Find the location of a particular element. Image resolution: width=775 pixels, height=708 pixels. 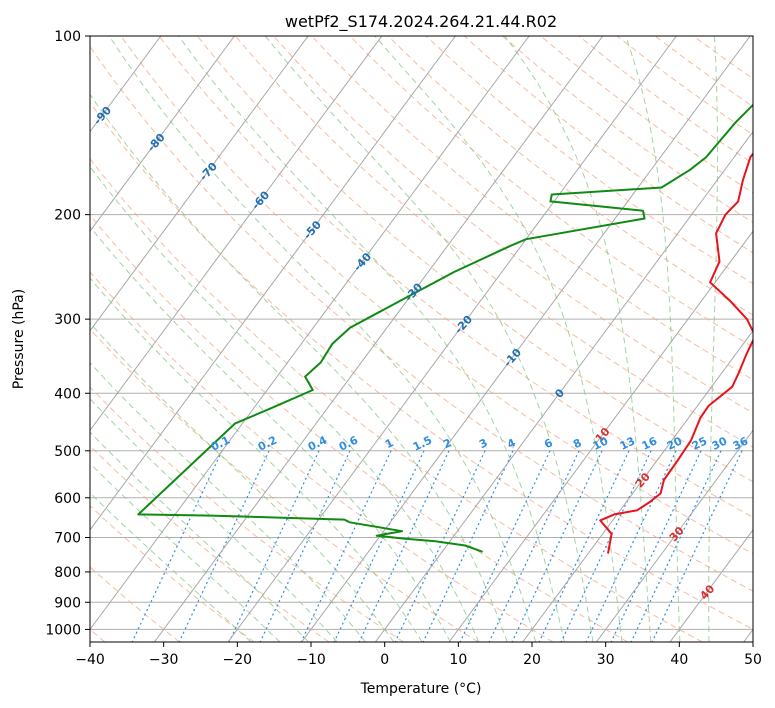

temperature-line is located at coordinates (676, 353).